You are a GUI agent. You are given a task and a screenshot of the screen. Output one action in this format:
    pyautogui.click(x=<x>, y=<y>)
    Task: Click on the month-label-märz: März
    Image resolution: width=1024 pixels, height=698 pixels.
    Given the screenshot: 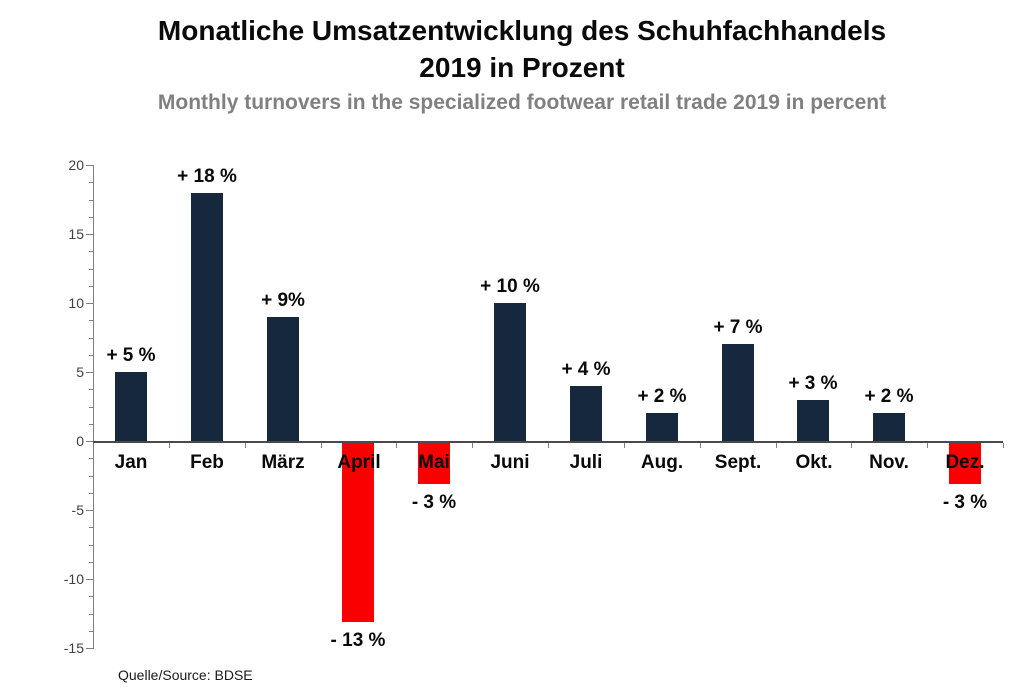 What is the action you would take?
    pyautogui.click(x=283, y=462)
    